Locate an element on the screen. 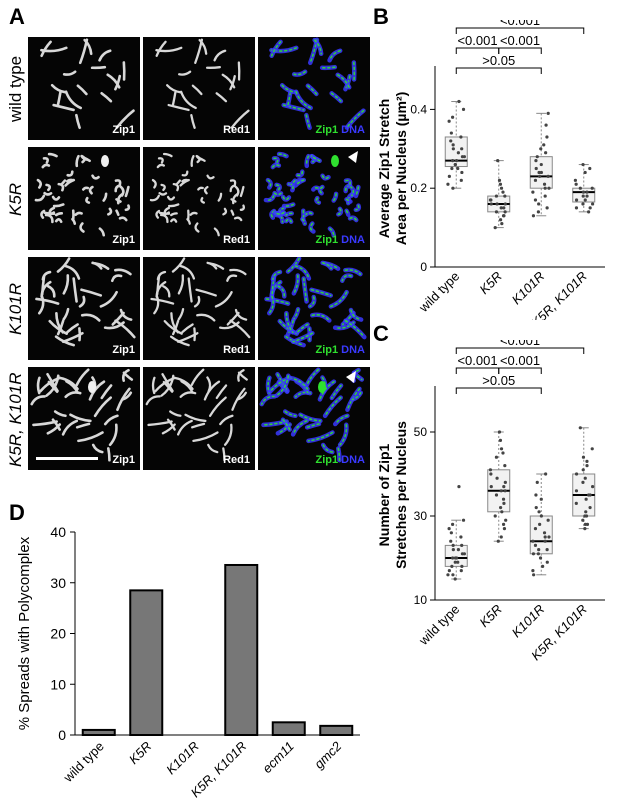 Image resolution: width=635 pixels, height=800 pixels. bar is located at coordinates (146, 662).